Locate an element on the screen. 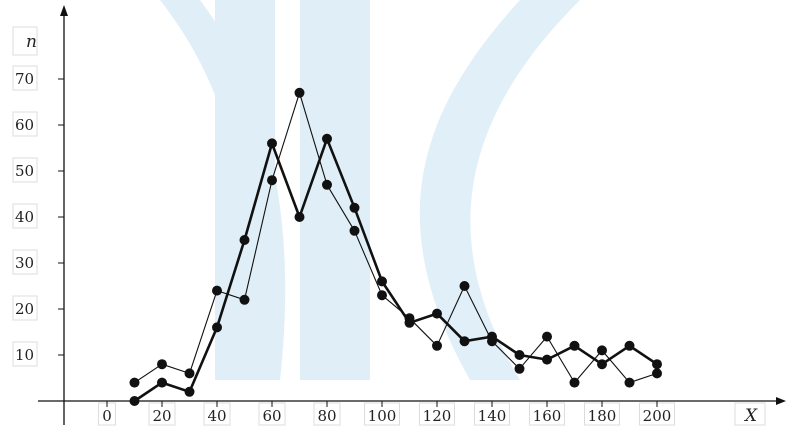  y-axis-label: n is located at coordinates (31, 42).